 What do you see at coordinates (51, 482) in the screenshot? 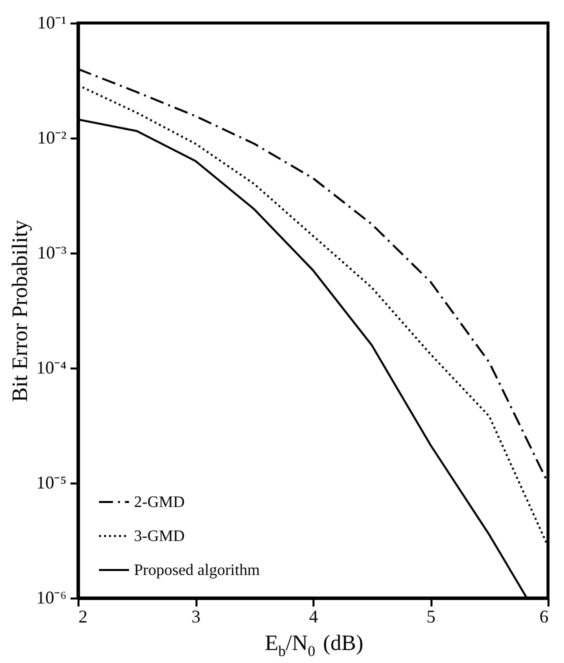
I see `y-tick-label: 10⁻⁵` at bounding box center [51, 482].